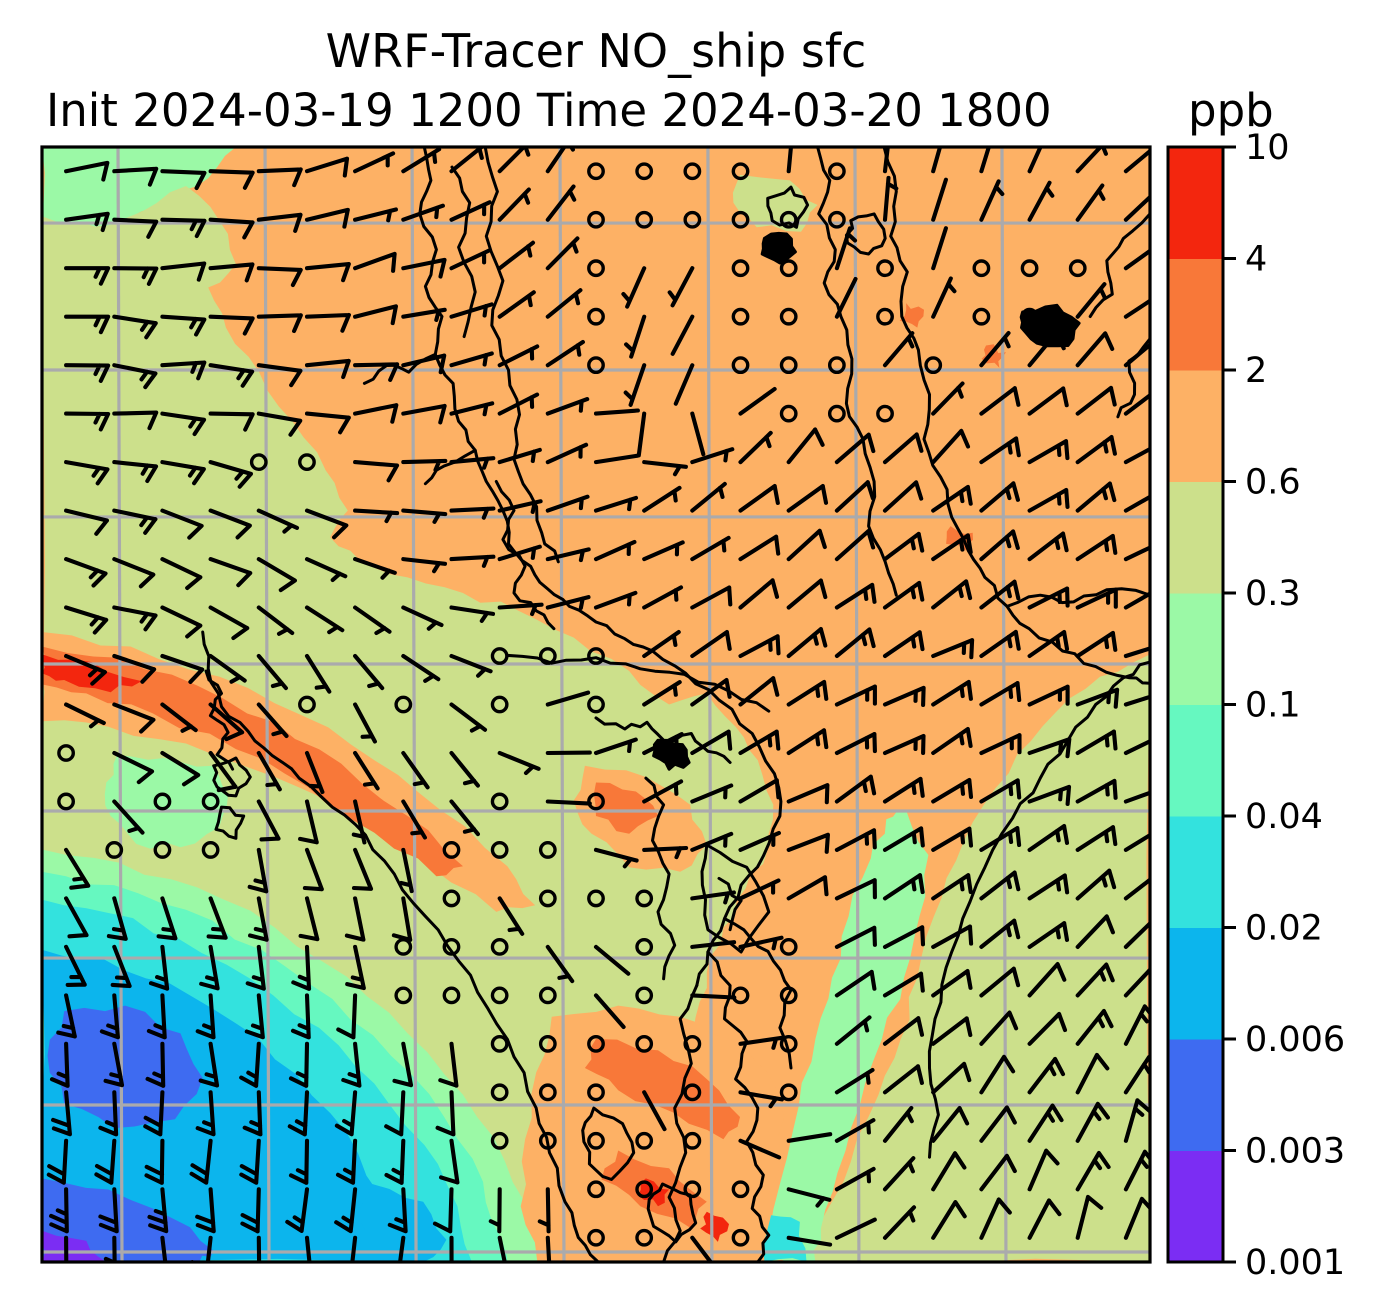 The image size is (1400, 1313). What do you see at coordinates (74, 1246) in the screenshot?
I see `contour-region-ocean-violet-corner` at bounding box center [74, 1246].